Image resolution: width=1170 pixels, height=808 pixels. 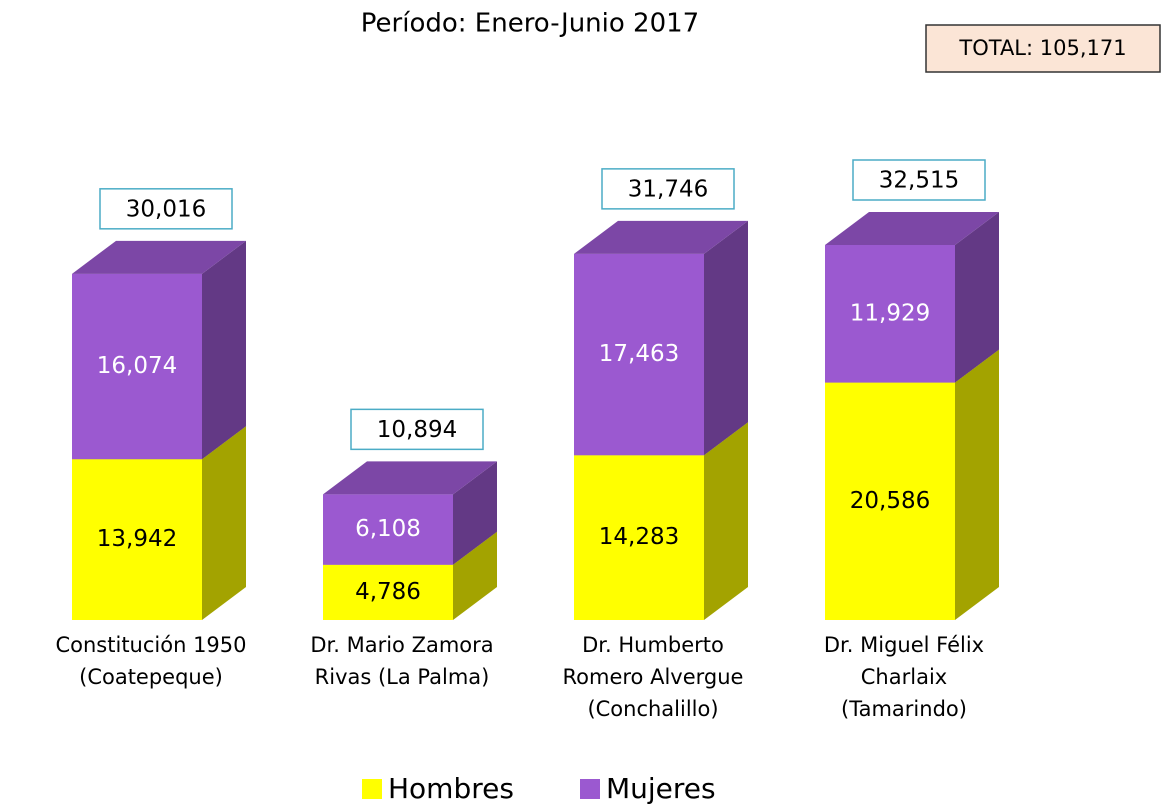 I want to click on x-tick-label: Dr. Miguel Félix Charlaix (Tamarindo), so click(x=904, y=677).